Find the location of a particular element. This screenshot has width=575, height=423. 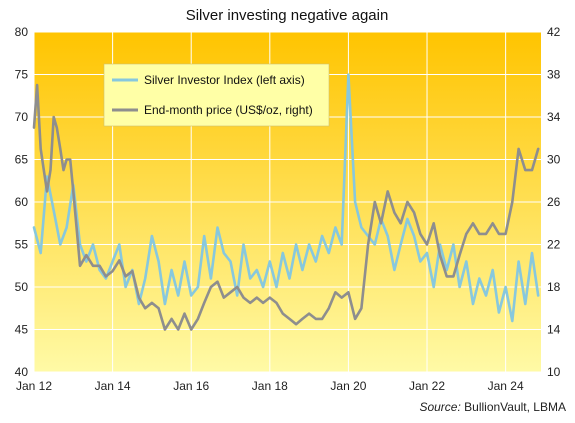

left-axis-tick-label: 45 is located at coordinates (22, 330).